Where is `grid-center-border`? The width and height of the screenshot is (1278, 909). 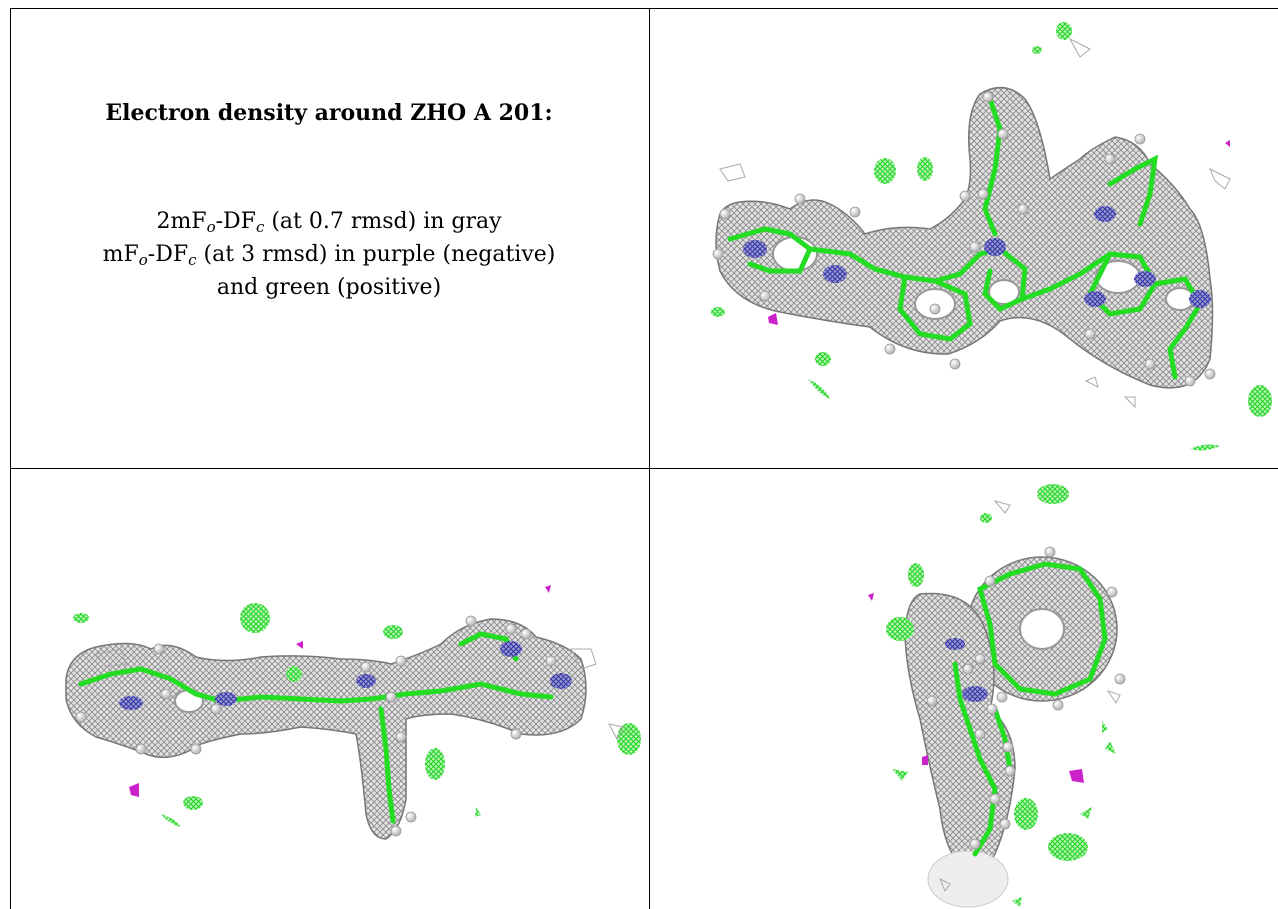
grid-center-border is located at coordinates (649, 458).